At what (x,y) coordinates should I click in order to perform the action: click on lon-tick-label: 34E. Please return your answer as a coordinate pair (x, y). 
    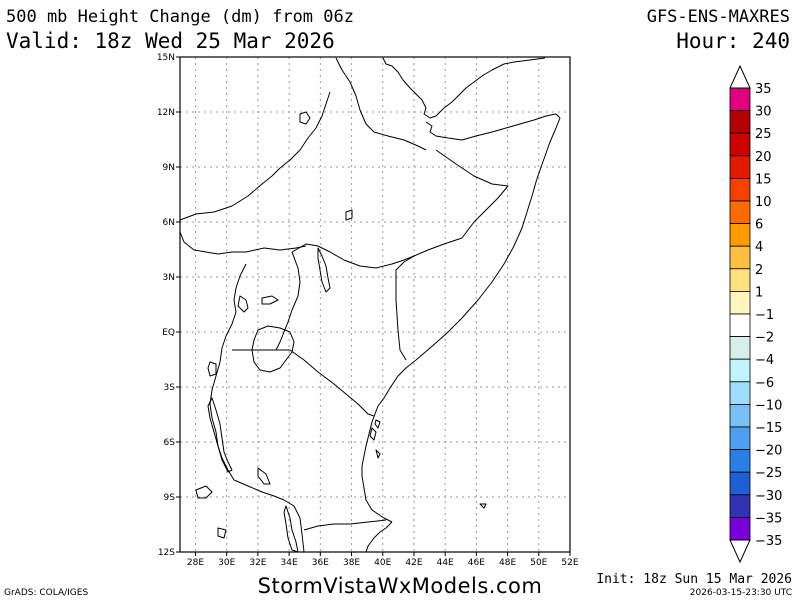
    Looking at the image, I should click on (289, 563).